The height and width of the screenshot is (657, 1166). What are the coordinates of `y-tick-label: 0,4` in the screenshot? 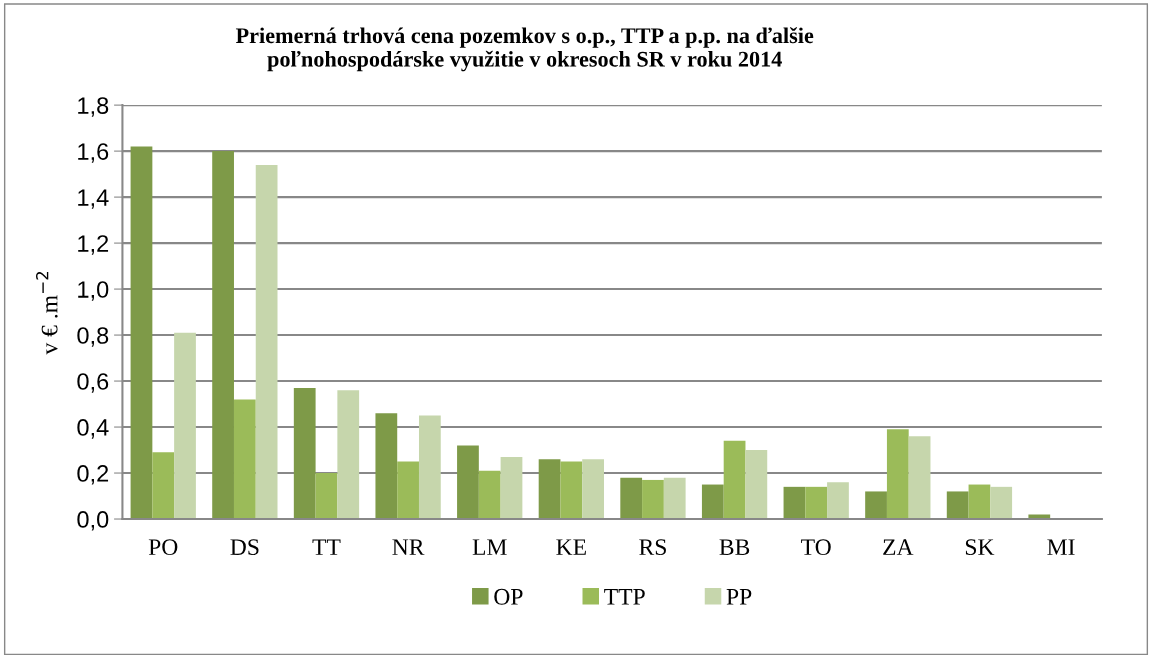 It's located at (93, 429).